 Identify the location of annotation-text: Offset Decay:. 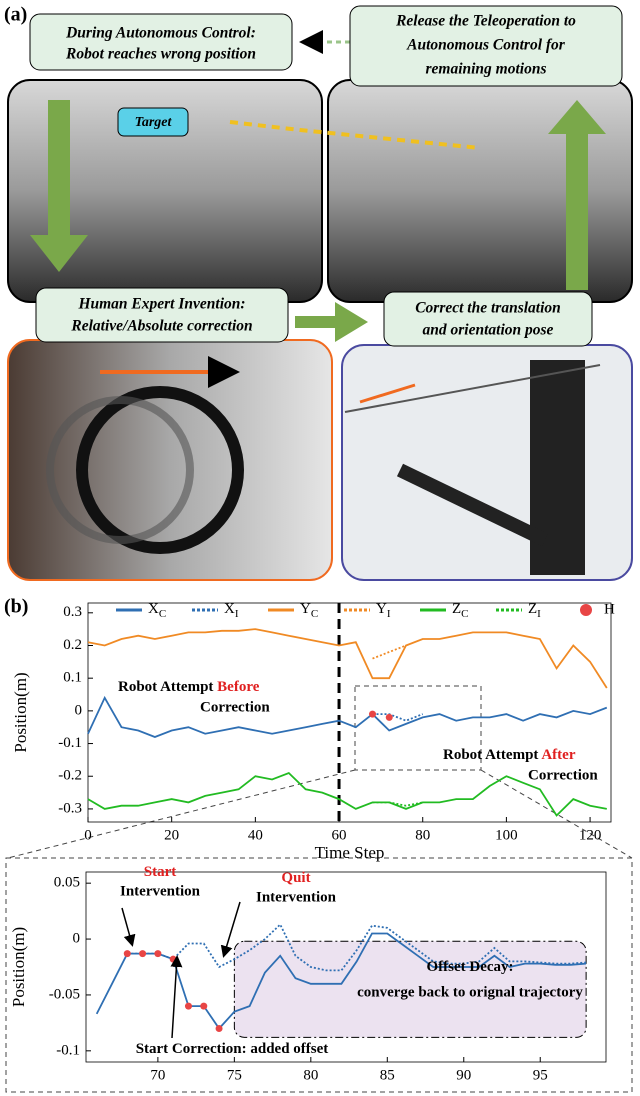
(469, 967).